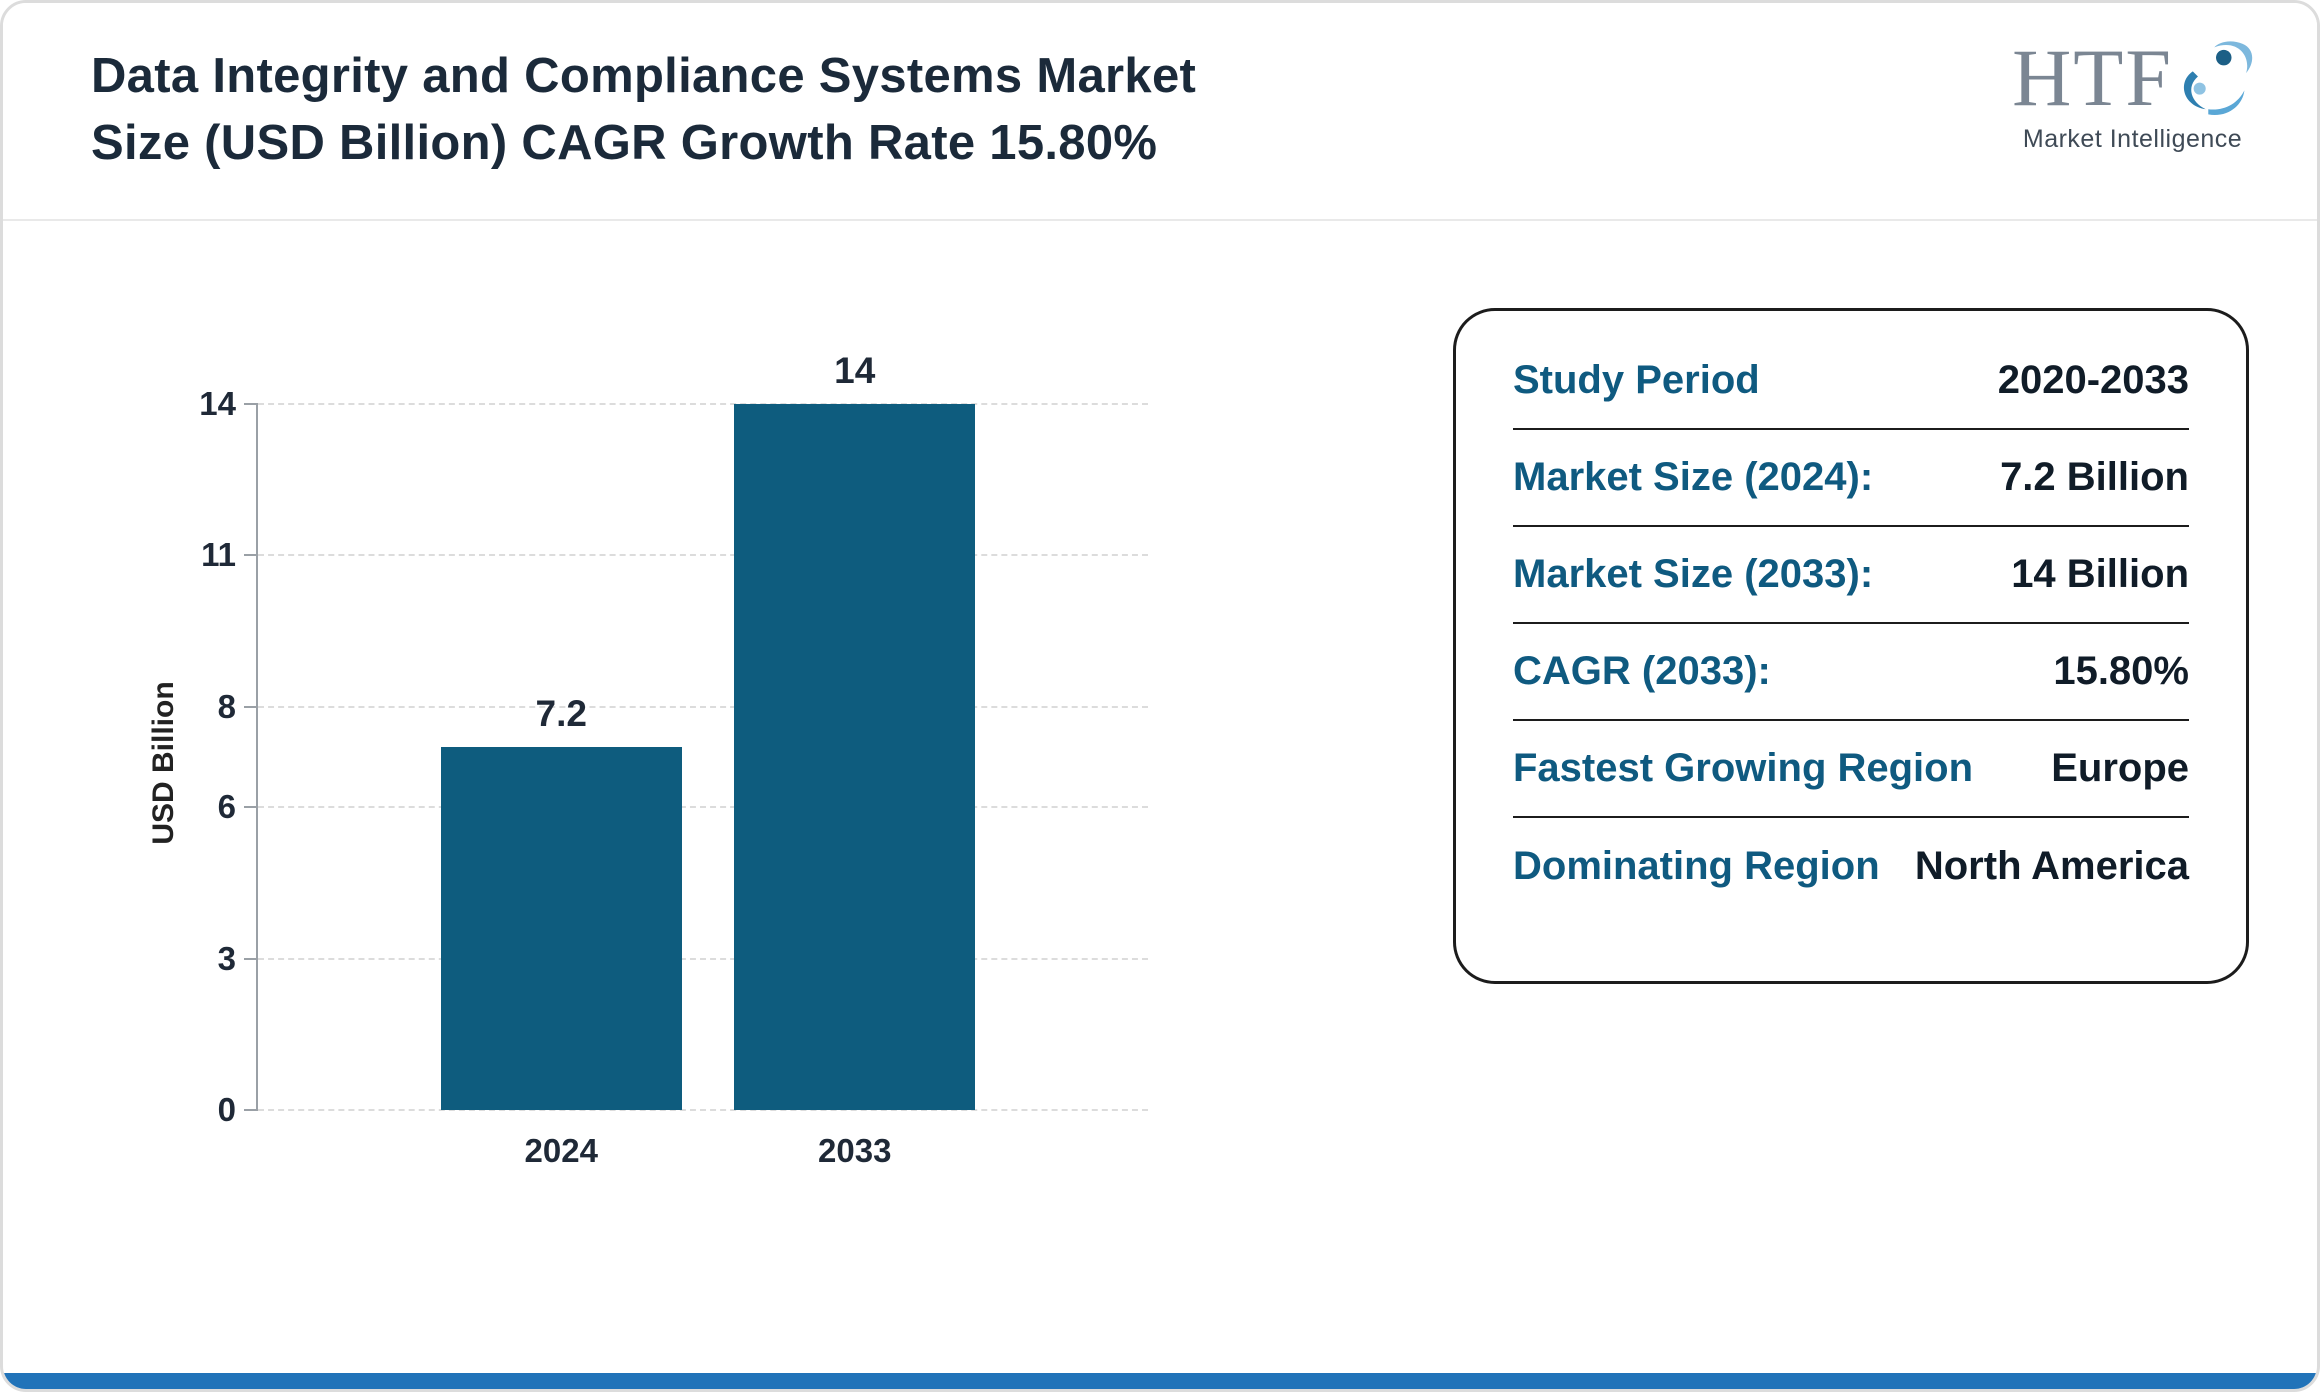  Describe the element at coordinates (226, 1109) in the screenshot. I see `y-tick-label-0: 0` at that location.